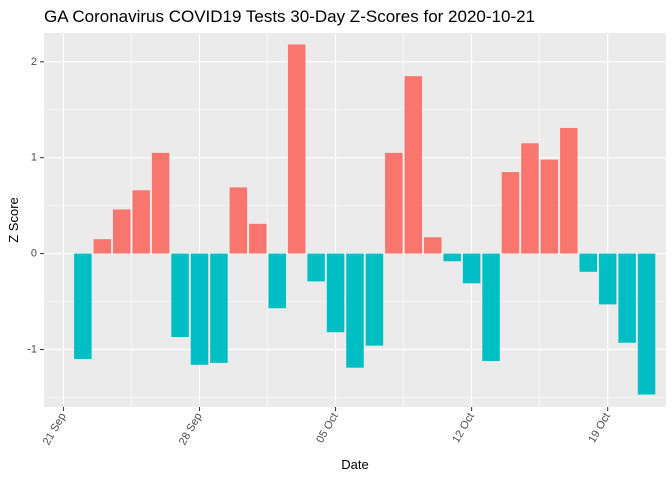 The height and width of the screenshot is (480, 672). I want to click on y-tick-label: 1, so click(34, 158).